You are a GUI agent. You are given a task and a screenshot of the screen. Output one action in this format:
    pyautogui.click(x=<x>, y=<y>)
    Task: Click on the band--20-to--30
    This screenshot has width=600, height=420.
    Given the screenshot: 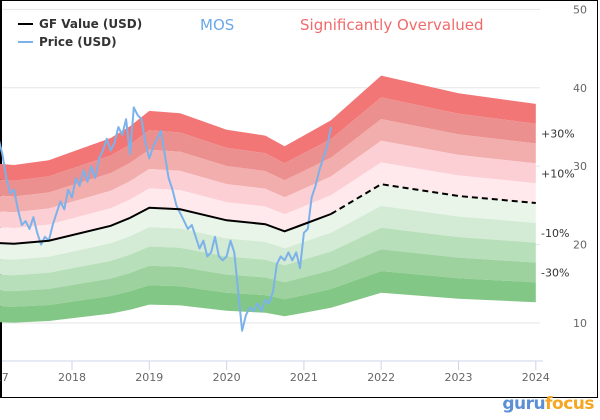 What is the action you would take?
    pyautogui.click(x=268, y=259)
    